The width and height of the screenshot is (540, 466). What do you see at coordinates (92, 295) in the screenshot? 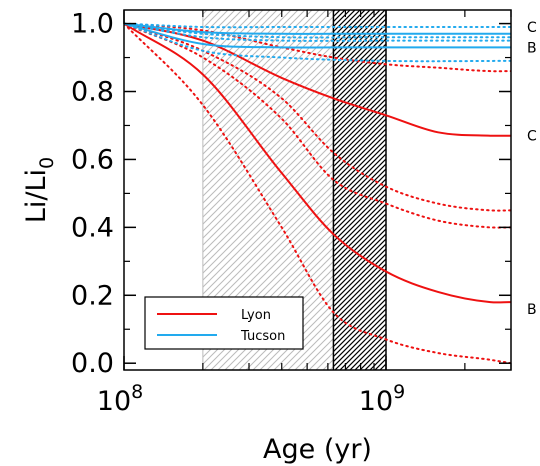
I see `y-tick-label: 0.2` at bounding box center [92, 295].